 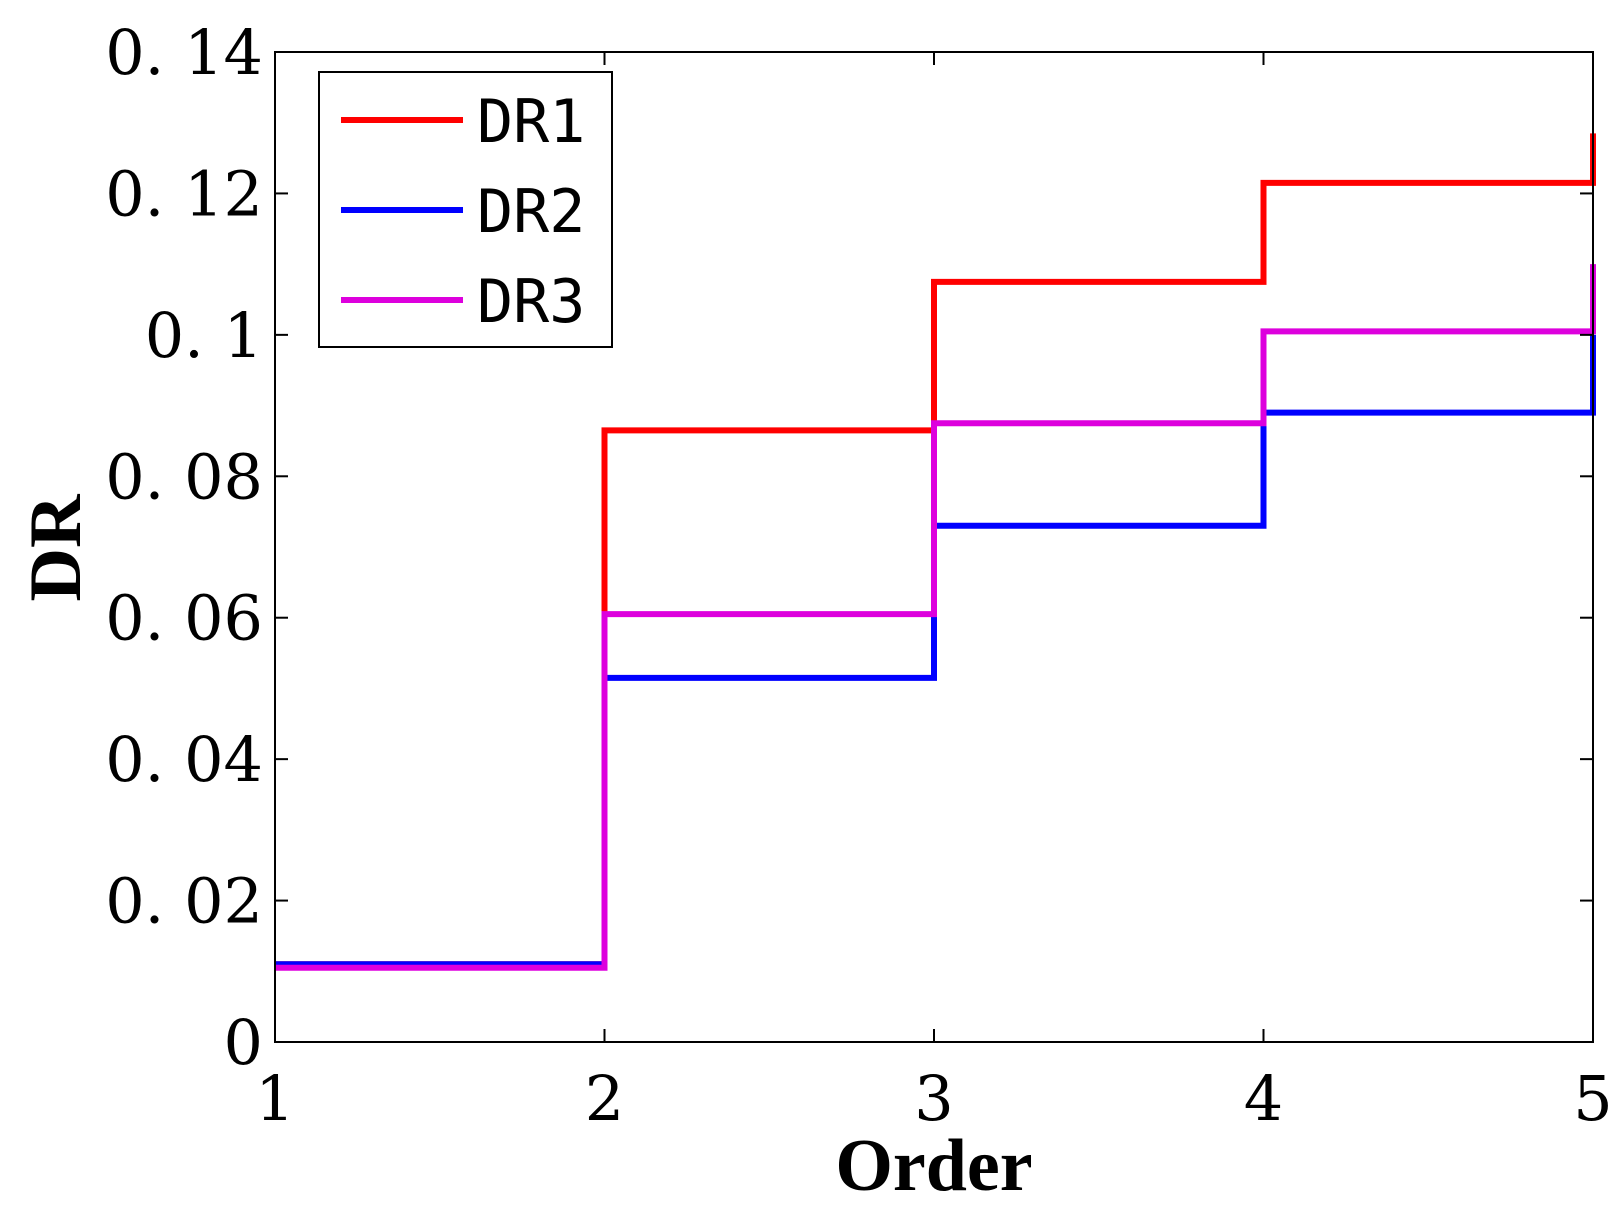 I want to click on y-tick-label: 0. 08, so click(x=184, y=476).